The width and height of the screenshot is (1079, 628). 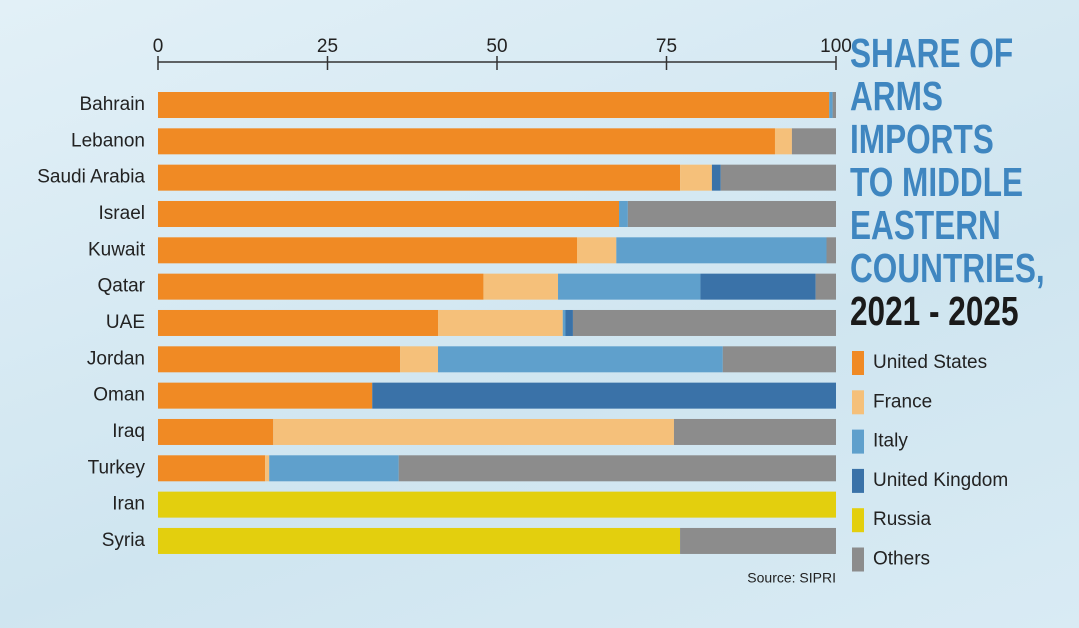 I want to click on legend-label: Others, so click(x=901, y=559).